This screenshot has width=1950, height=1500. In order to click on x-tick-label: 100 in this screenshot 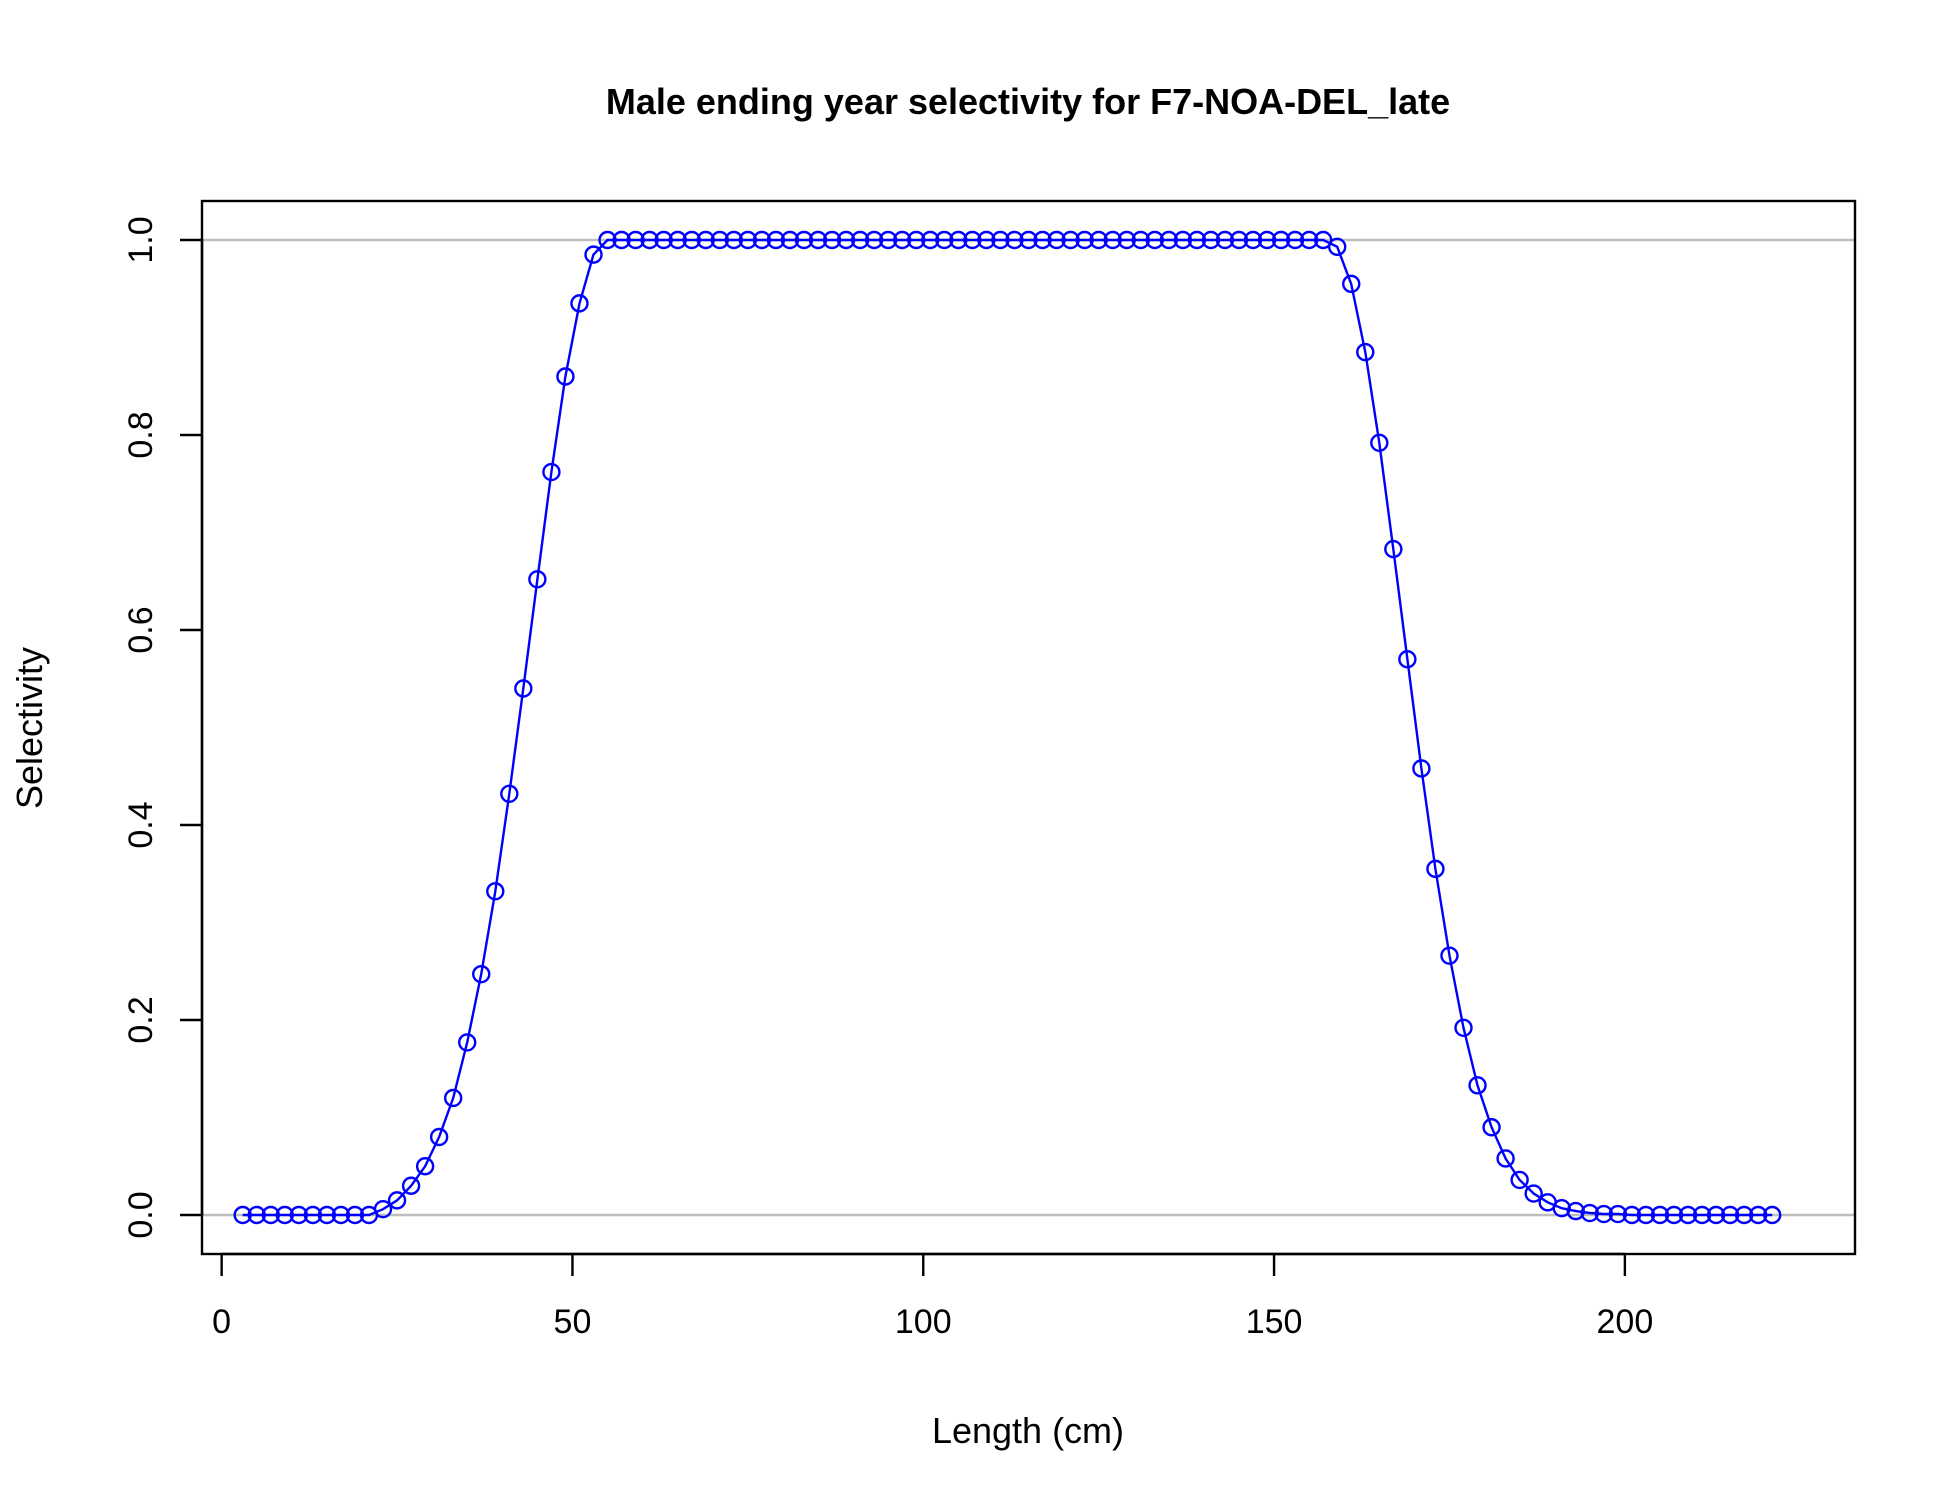, I will do `click(923, 1322)`.